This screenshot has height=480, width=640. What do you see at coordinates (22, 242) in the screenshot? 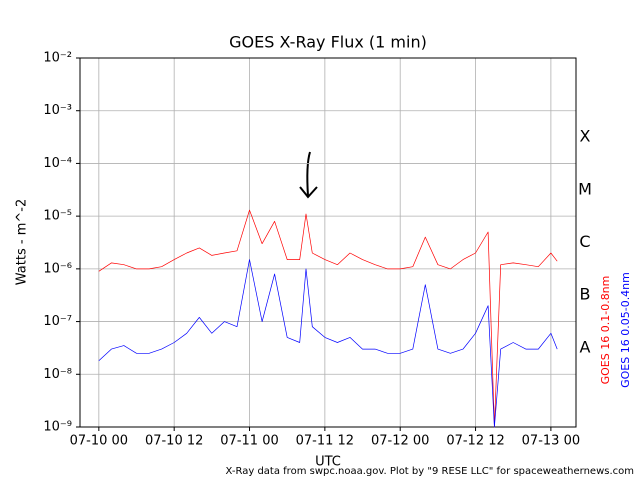
I see `y-axis-label: Watts - m^-2` at bounding box center [22, 242].